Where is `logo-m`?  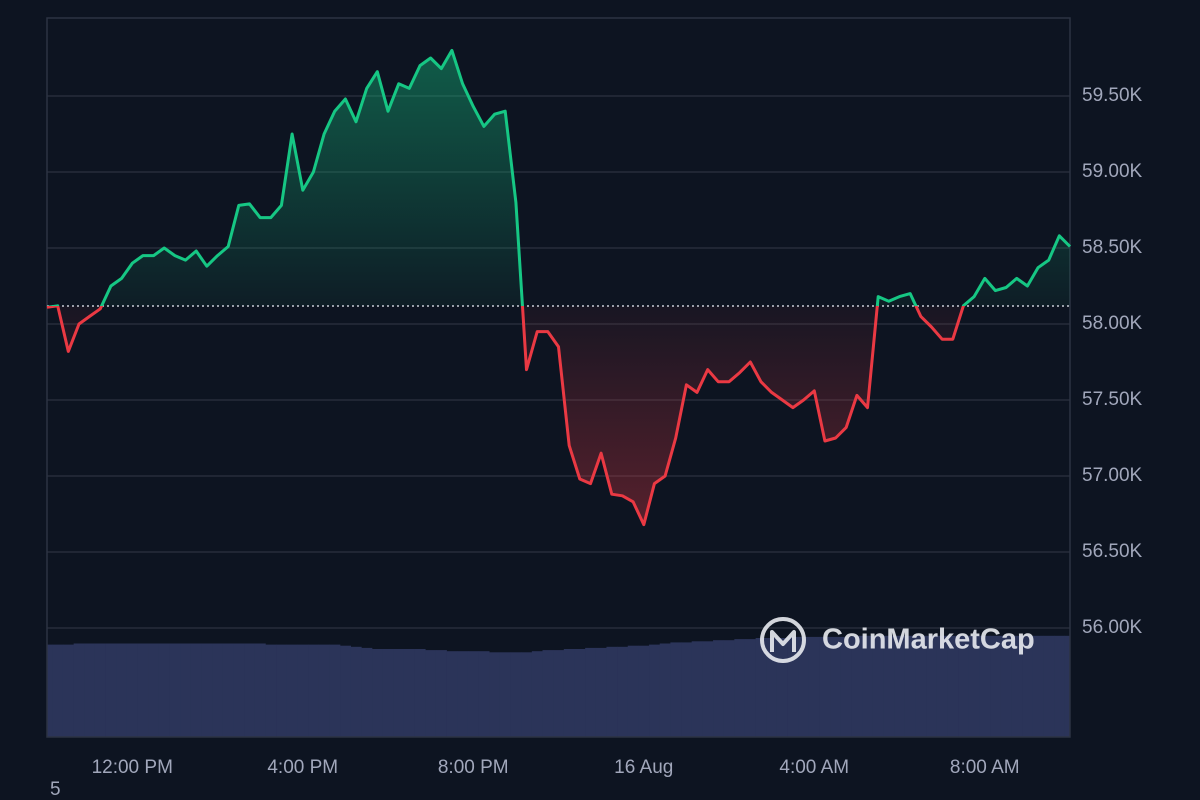
logo-m is located at coordinates (783, 641).